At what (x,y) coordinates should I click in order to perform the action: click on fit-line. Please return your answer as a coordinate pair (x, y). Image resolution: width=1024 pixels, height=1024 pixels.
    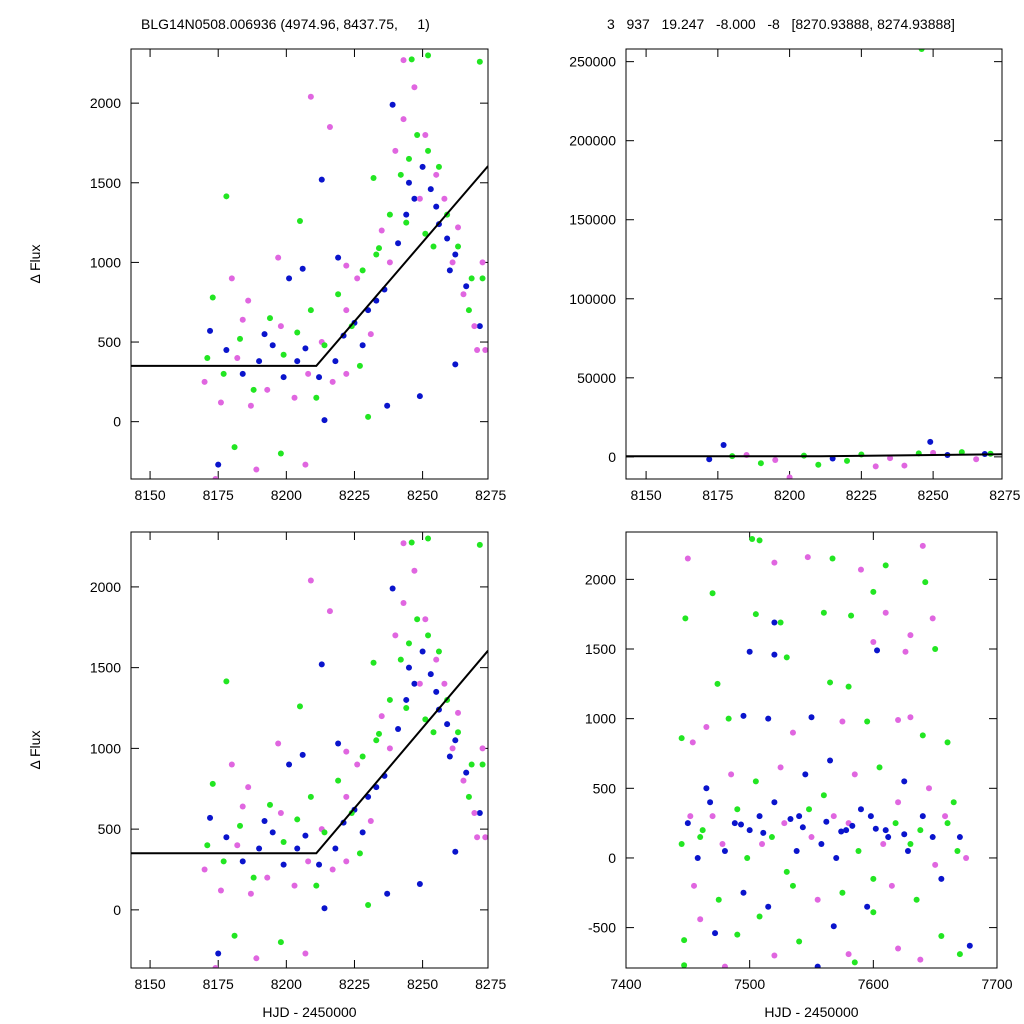
    Looking at the image, I should click on (814, 455).